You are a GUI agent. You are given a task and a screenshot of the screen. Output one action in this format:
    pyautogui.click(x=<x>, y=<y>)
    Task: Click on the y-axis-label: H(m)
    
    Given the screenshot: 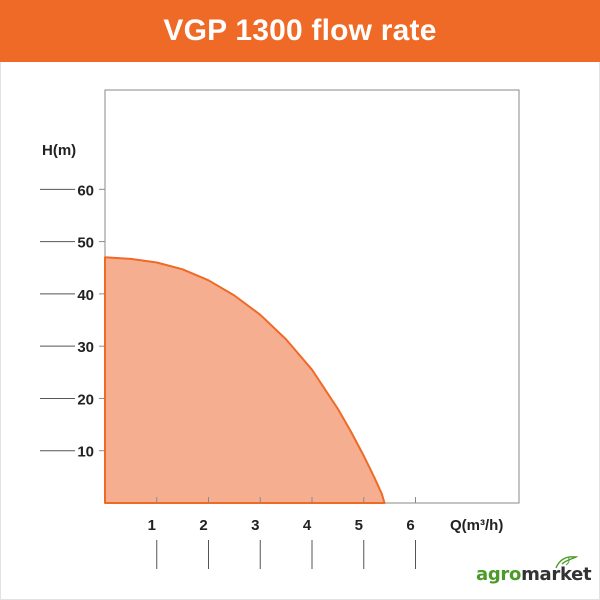 What is the action you would take?
    pyautogui.click(x=59, y=150)
    